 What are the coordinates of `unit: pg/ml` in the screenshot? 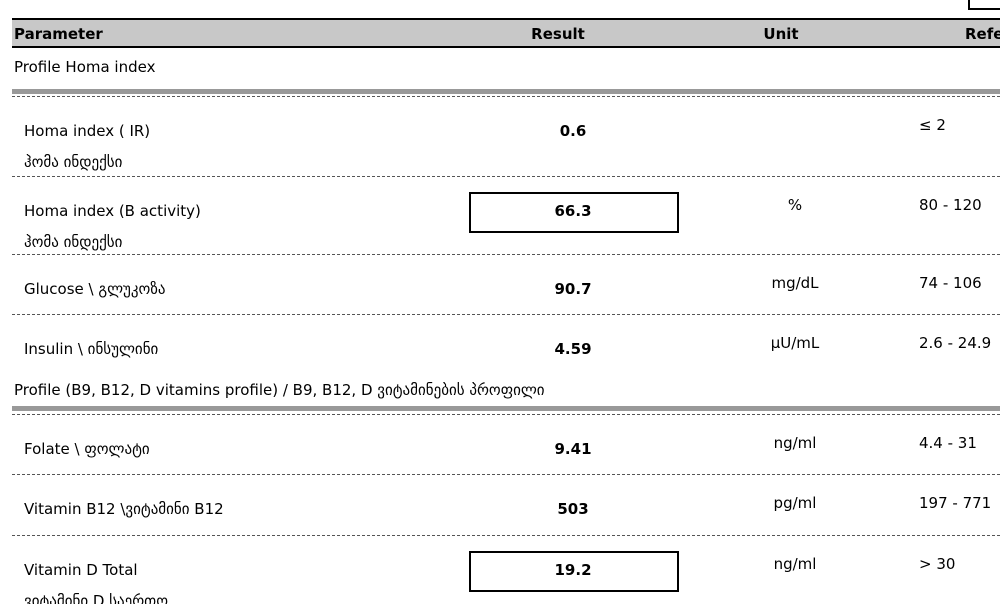 It's located at (795, 503).